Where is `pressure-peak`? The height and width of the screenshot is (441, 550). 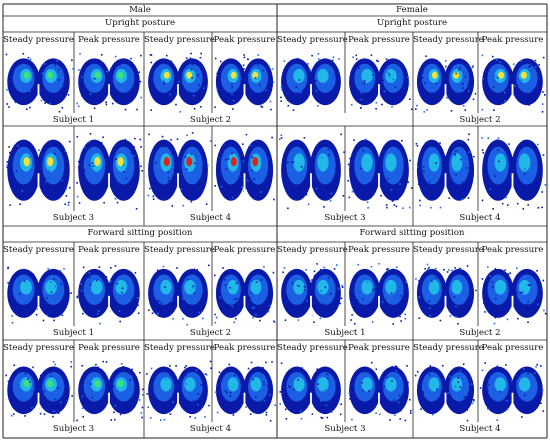
pressure-peak is located at coordinates (50, 384).